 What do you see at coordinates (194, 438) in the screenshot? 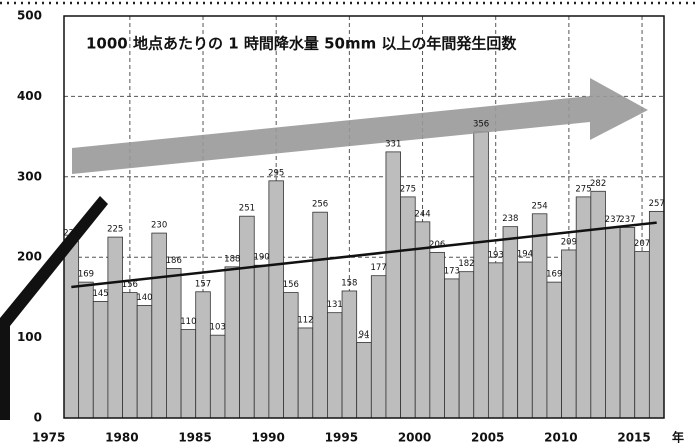
I see `x-tick-label: 1985` at bounding box center [194, 438].